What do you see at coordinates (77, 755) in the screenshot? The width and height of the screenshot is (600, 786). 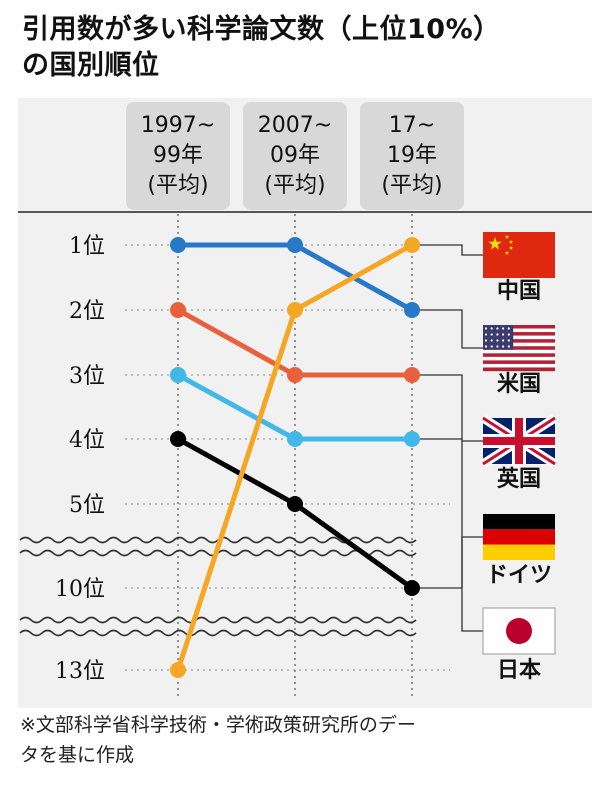 I see `source-note-line2: タを基に作成` at bounding box center [77, 755].